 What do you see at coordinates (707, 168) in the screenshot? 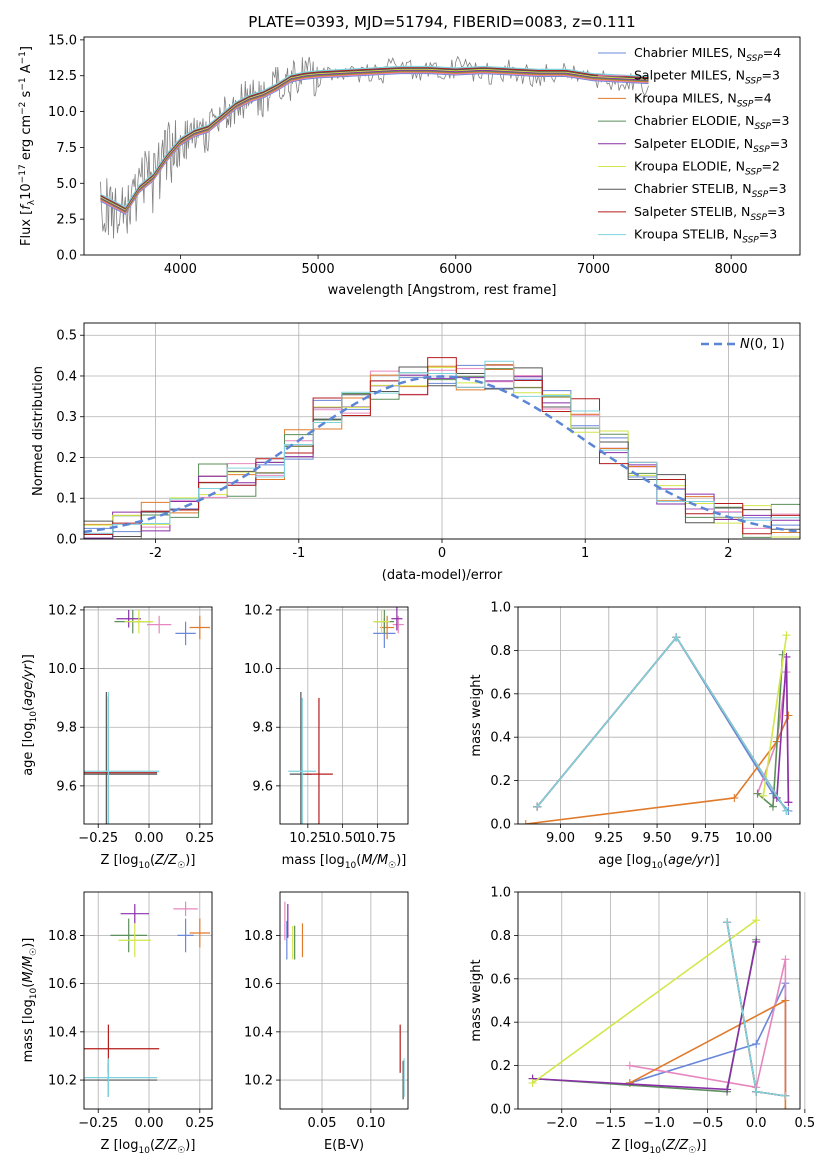
I see `legend-label: Kroupa ELODIE, NSSP=2` at bounding box center [707, 168].